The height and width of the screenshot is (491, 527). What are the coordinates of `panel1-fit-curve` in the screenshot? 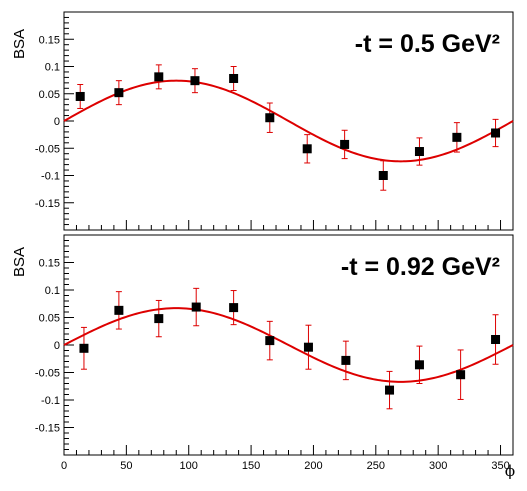 It's located at (288, 121).